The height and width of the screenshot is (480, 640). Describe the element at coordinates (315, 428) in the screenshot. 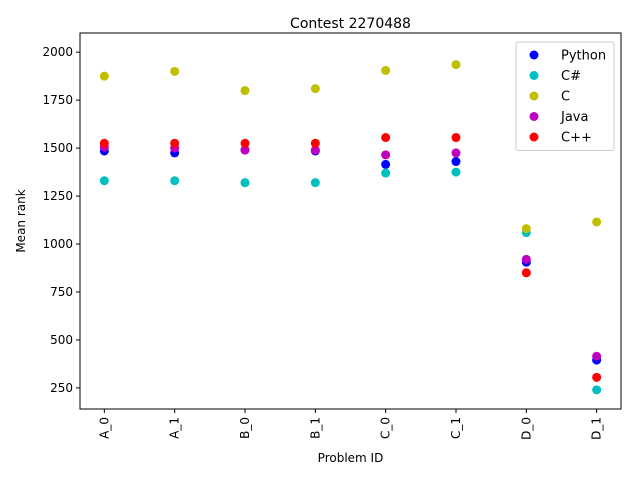

I see `x-tick-label: B_1` at that location.